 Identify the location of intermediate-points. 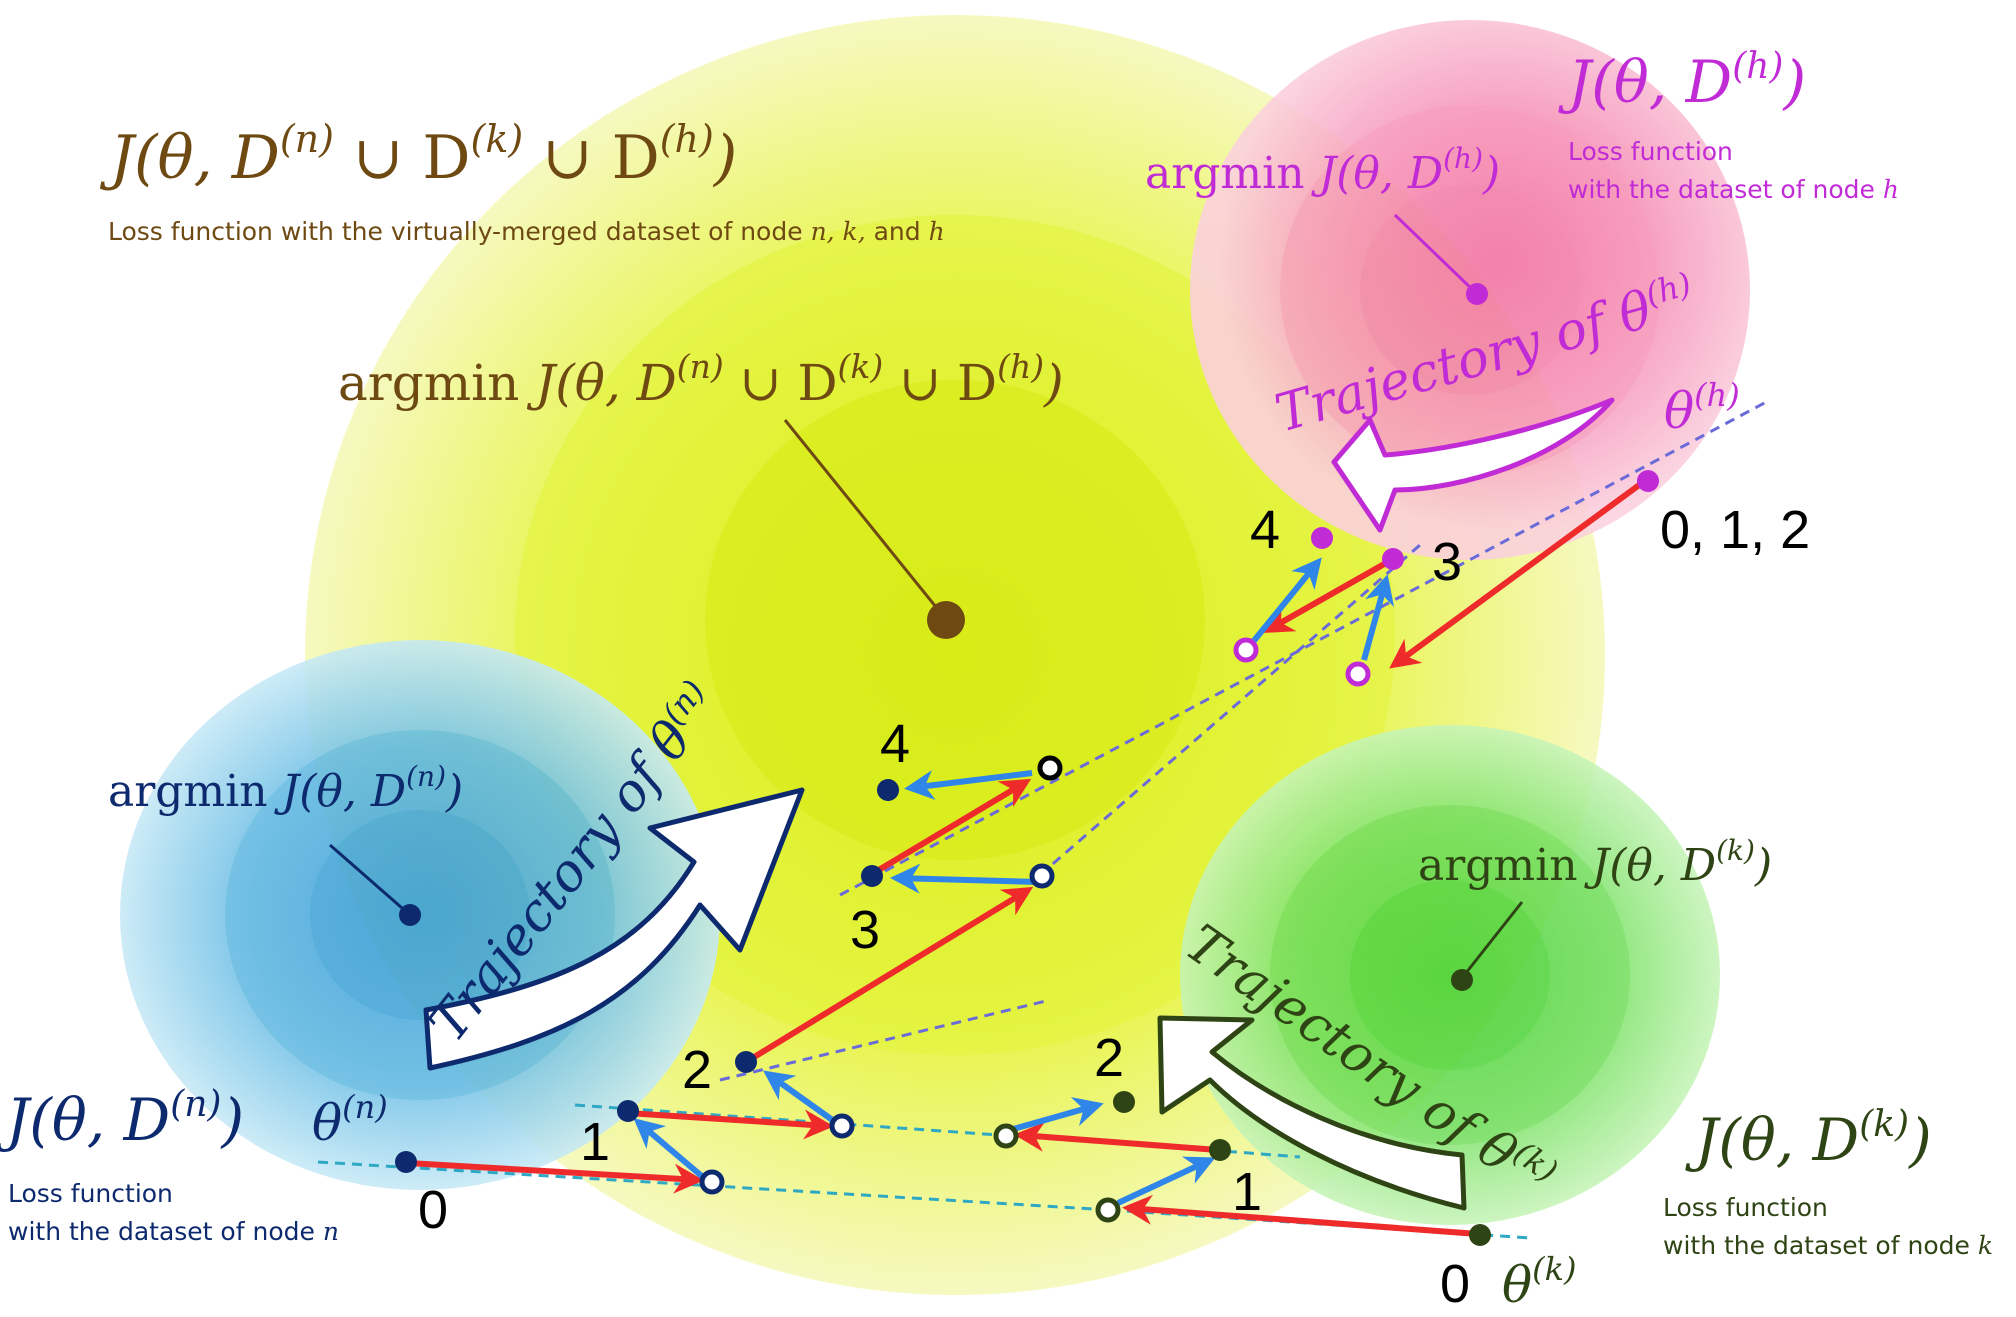
(1035, 930).